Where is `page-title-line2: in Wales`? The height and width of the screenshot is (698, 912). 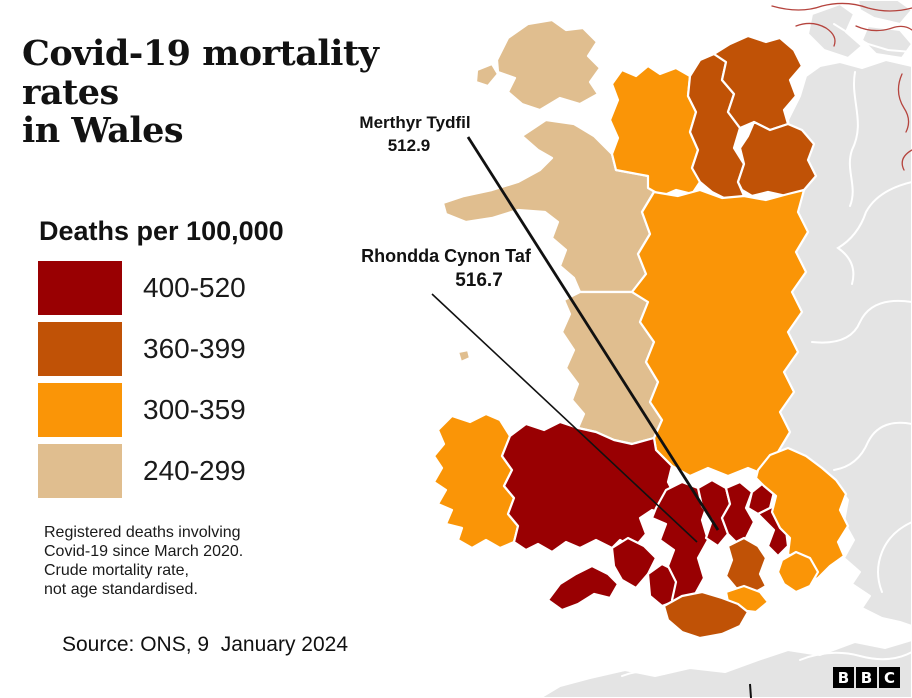
page-title-line2: in Wales is located at coordinates (103, 131).